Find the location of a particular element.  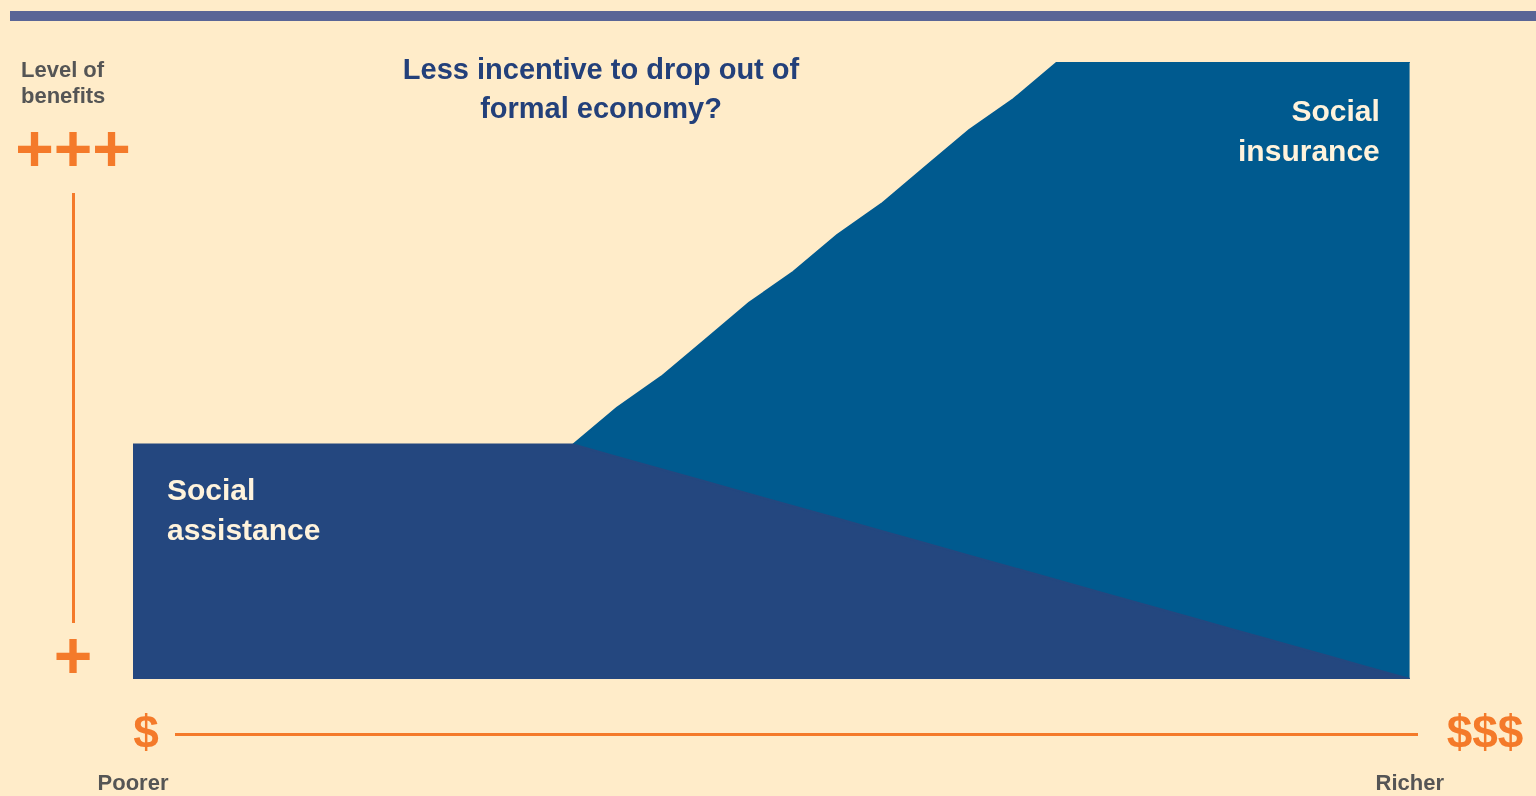

series-label: Social assistance is located at coordinates (244, 510).